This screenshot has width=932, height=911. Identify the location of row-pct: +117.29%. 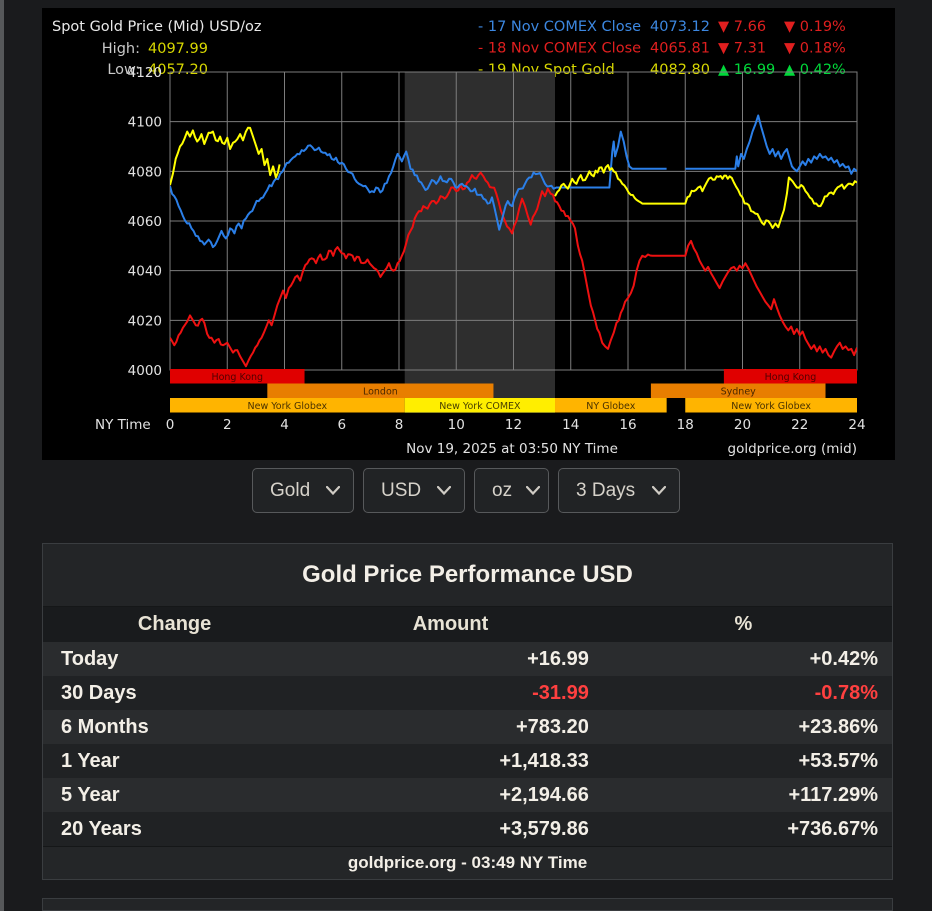
(833, 794).